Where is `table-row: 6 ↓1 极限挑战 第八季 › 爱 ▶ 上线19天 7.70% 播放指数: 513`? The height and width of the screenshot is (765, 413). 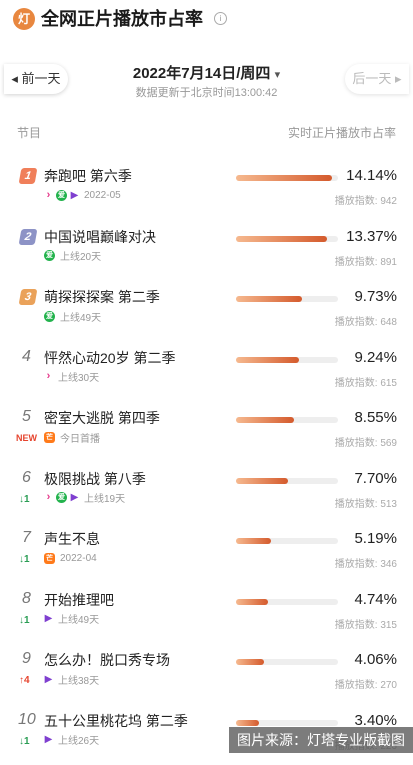 table-row: 6 ↓1 极限挑战 第八季 › 爱 ▶ 上线19天 7.70% 播放指数: 513 is located at coordinates (206, 493).